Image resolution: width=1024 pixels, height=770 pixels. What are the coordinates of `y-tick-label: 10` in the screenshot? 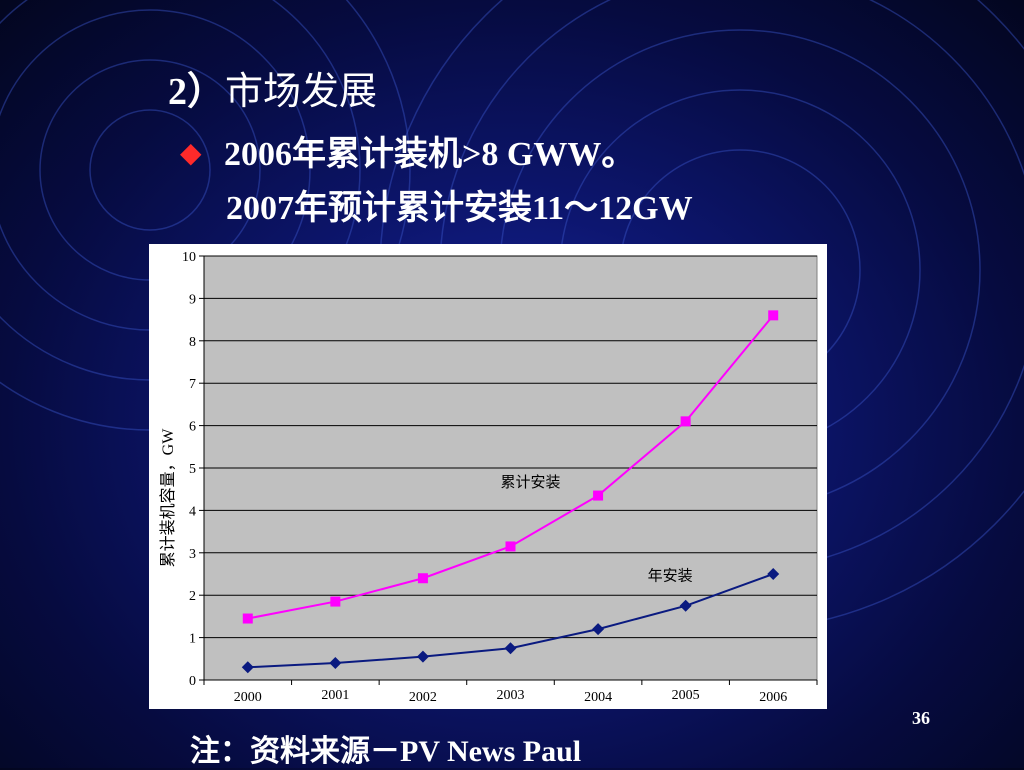 It's located at (189, 257).